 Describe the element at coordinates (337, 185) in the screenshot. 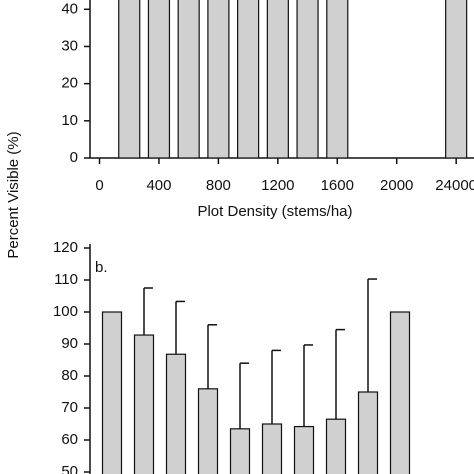

I see `x-tick-label: 1600` at that location.